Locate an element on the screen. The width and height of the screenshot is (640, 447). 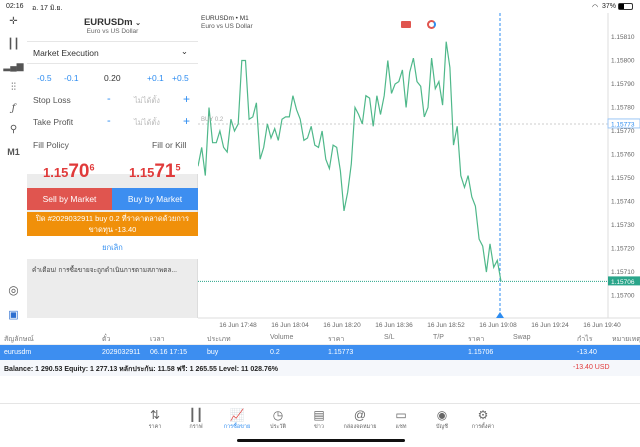
take-profit-plus: + is located at coordinates (187, 121).